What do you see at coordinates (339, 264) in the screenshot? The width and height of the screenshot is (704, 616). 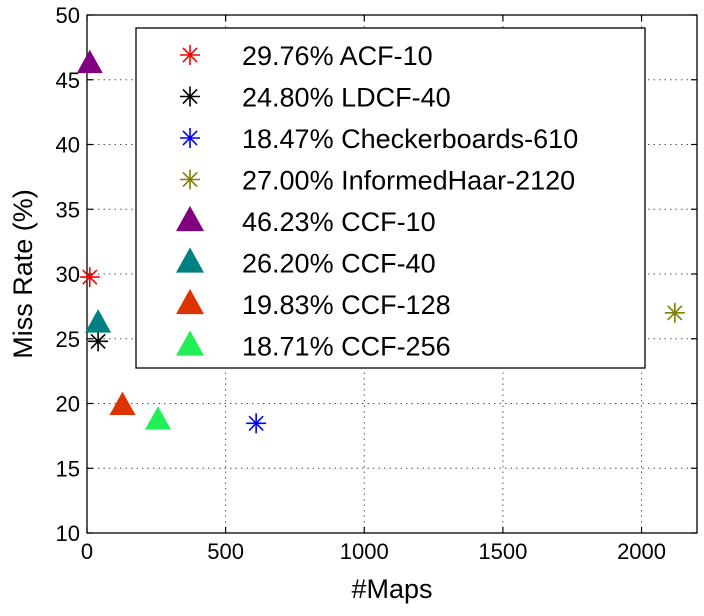 I see `legend-entry-label: 26.20% CCF-40` at bounding box center [339, 264].